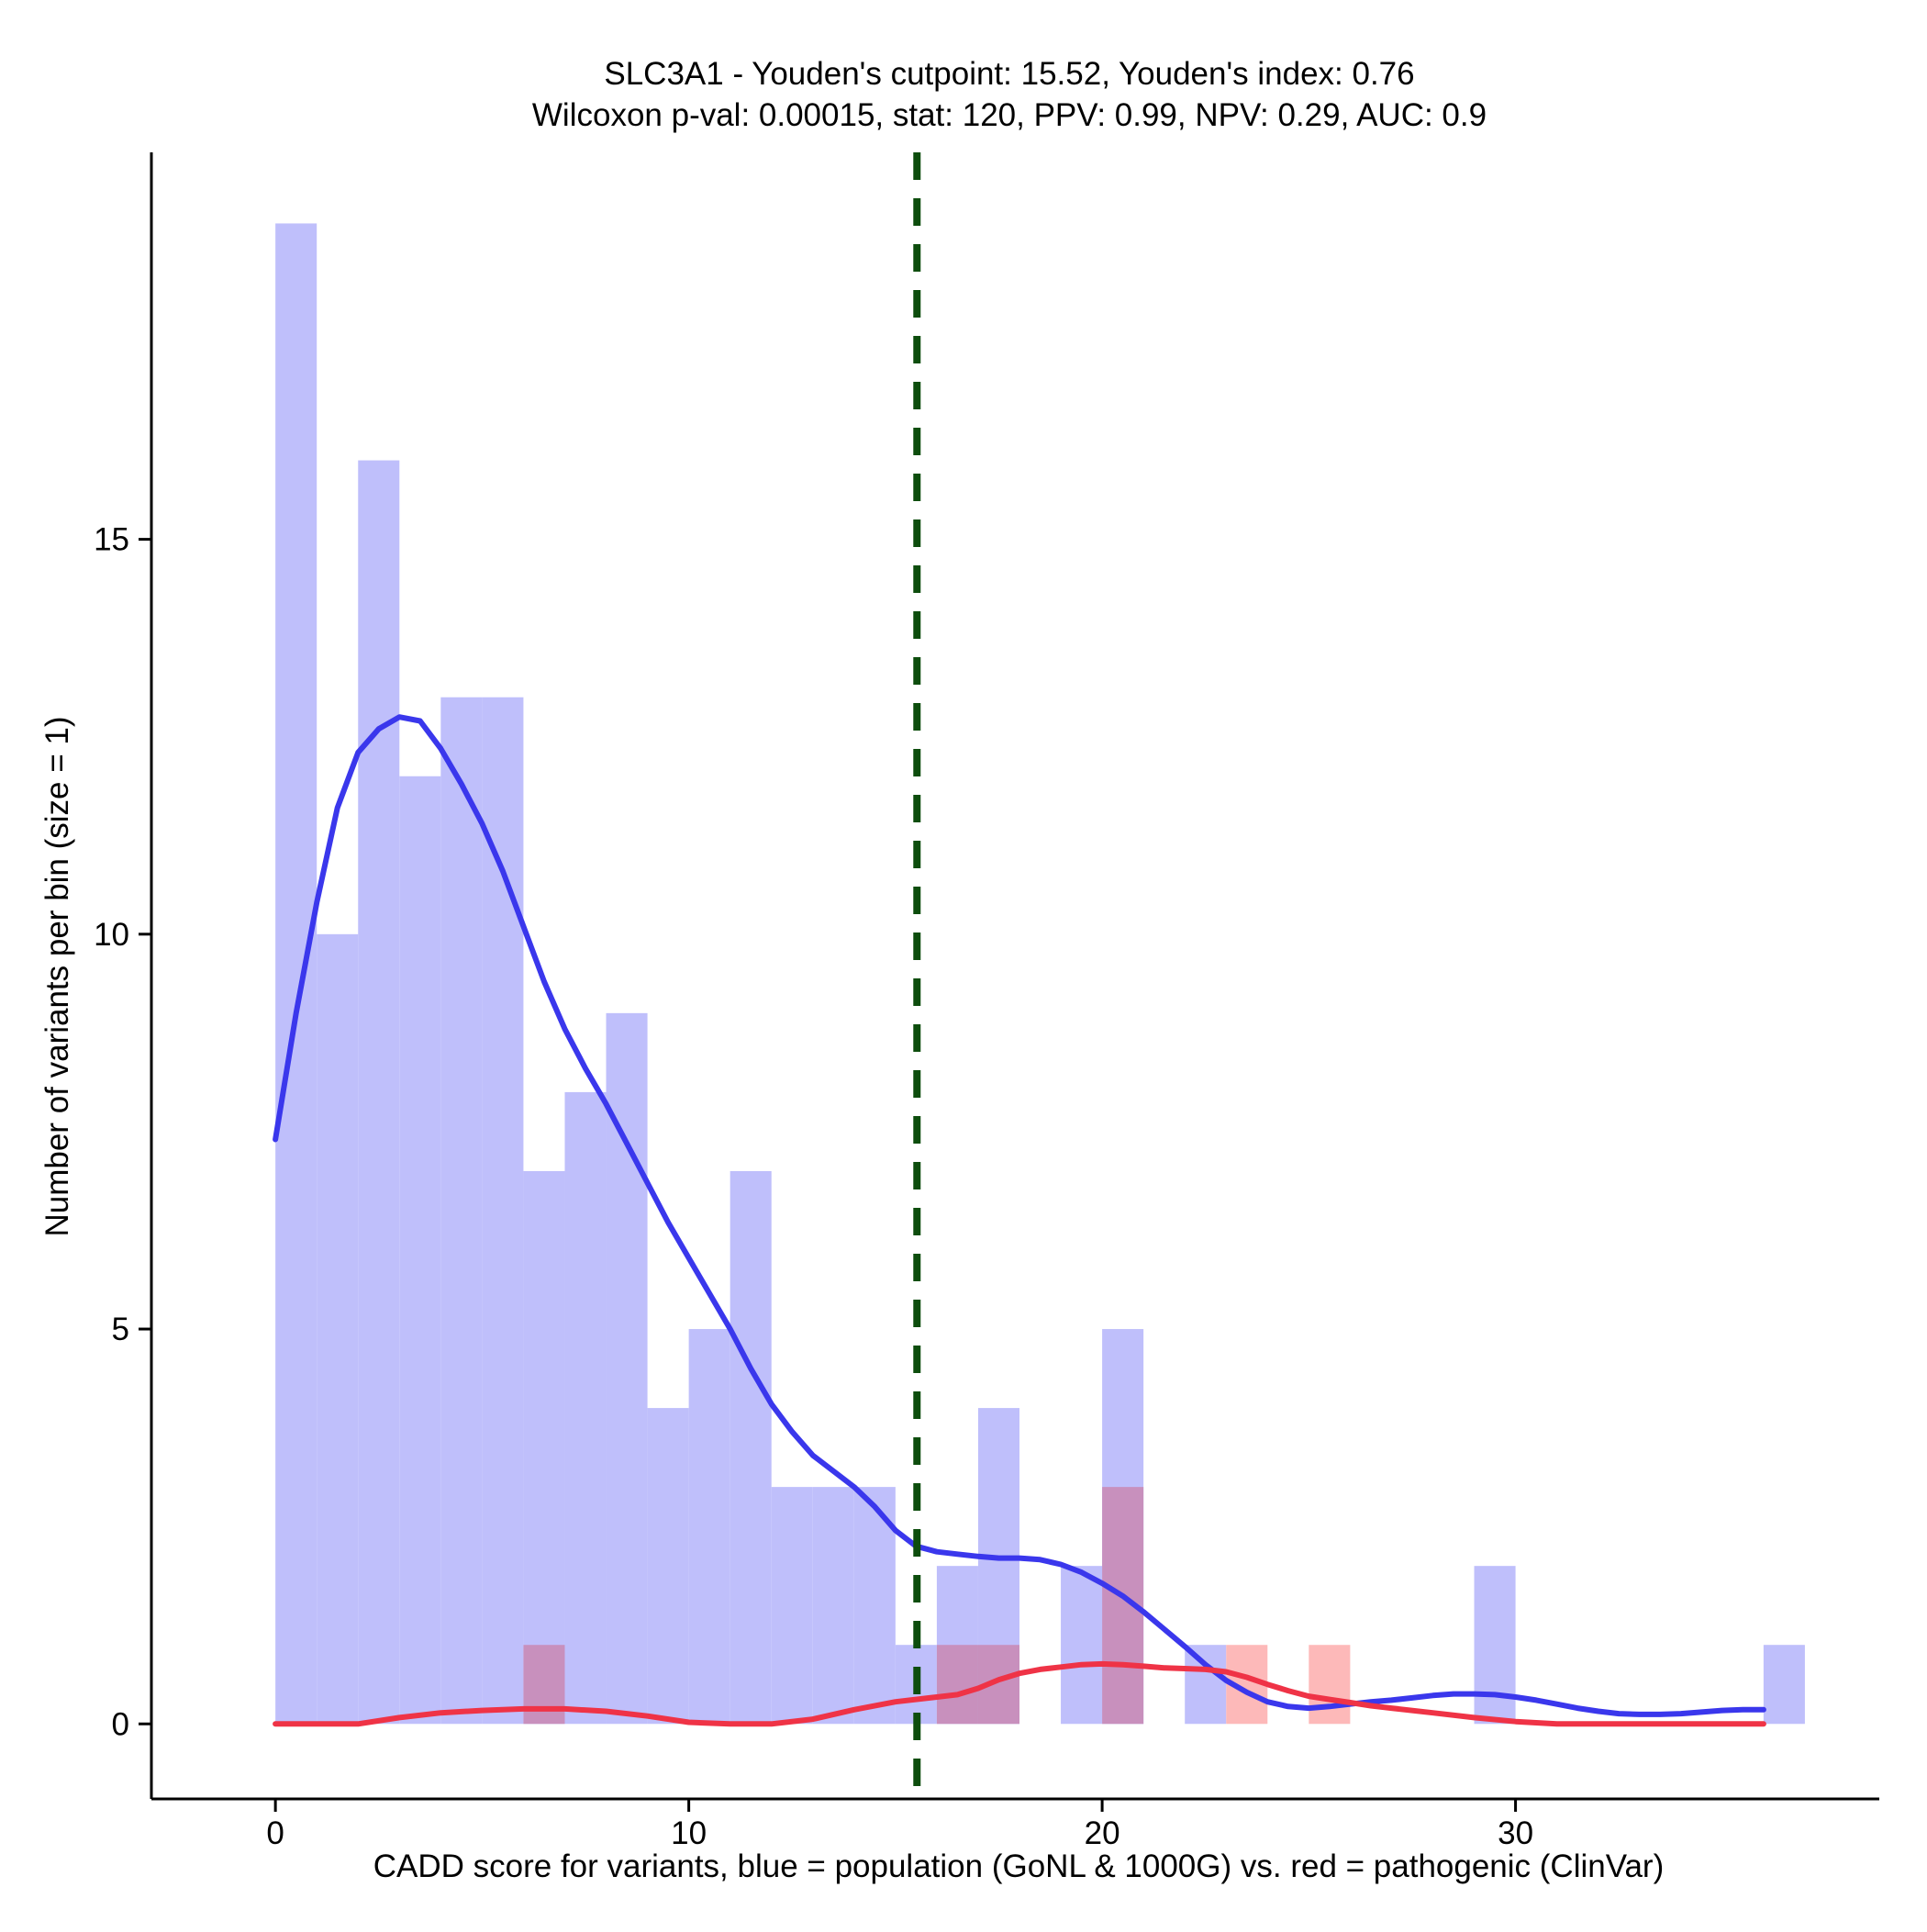 This screenshot has width=1927, height=1932. Describe the element at coordinates (121, 1329) in the screenshot. I see `y-tick-label-5: 5` at that location.